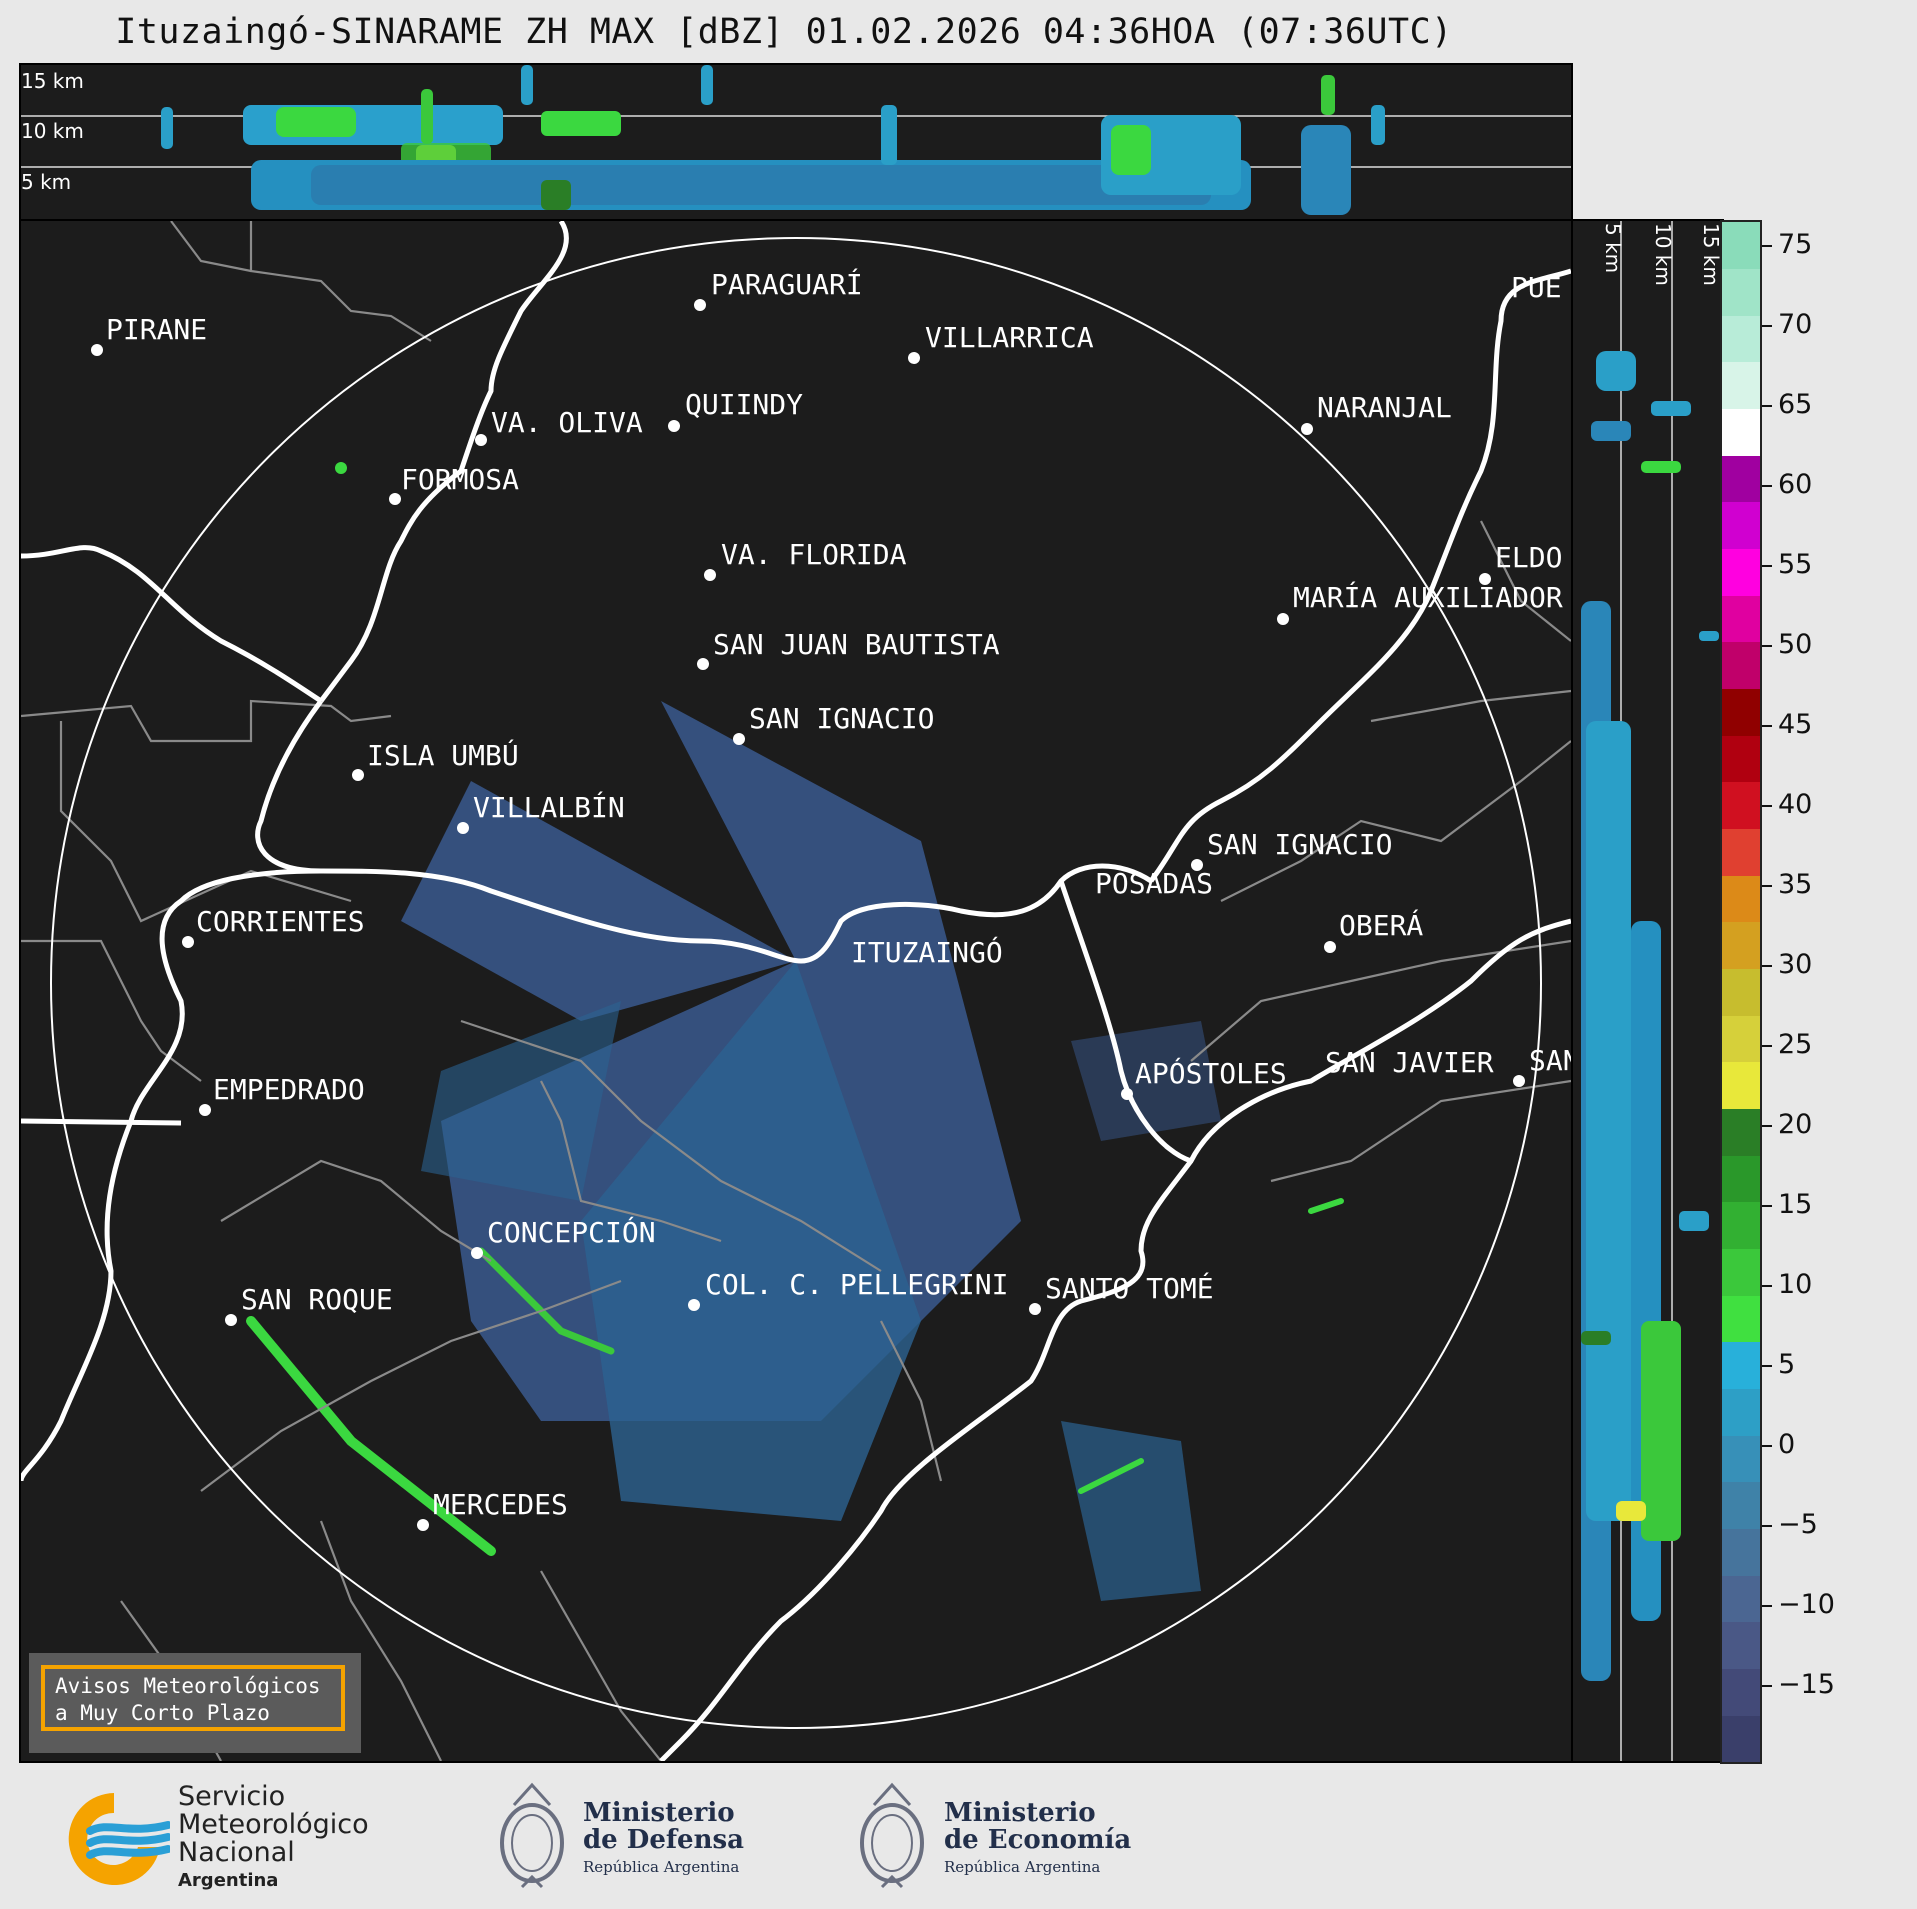 Image resolution: width=1917 pixels, height=1909 pixels. Describe the element at coordinates (1787, 964) in the screenshot. I see `colorbar-tick-label: 30` at that location.